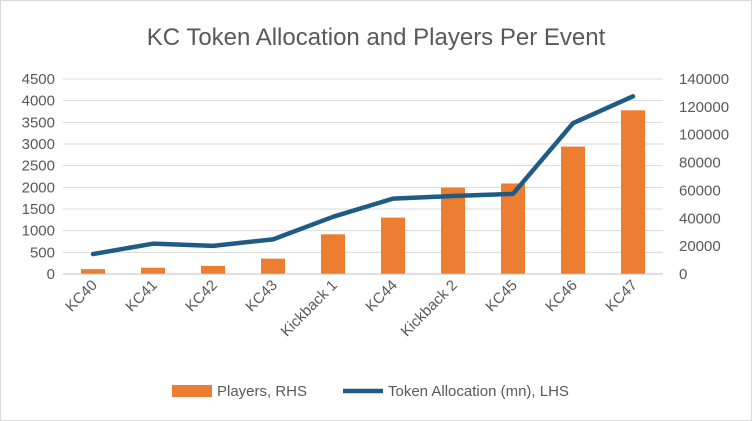 The image size is (752, 421). What do you see at coordinates (704, 79) in the screenshot?
I see `right-tick-label: 140000` at bounding box center [704, 79].